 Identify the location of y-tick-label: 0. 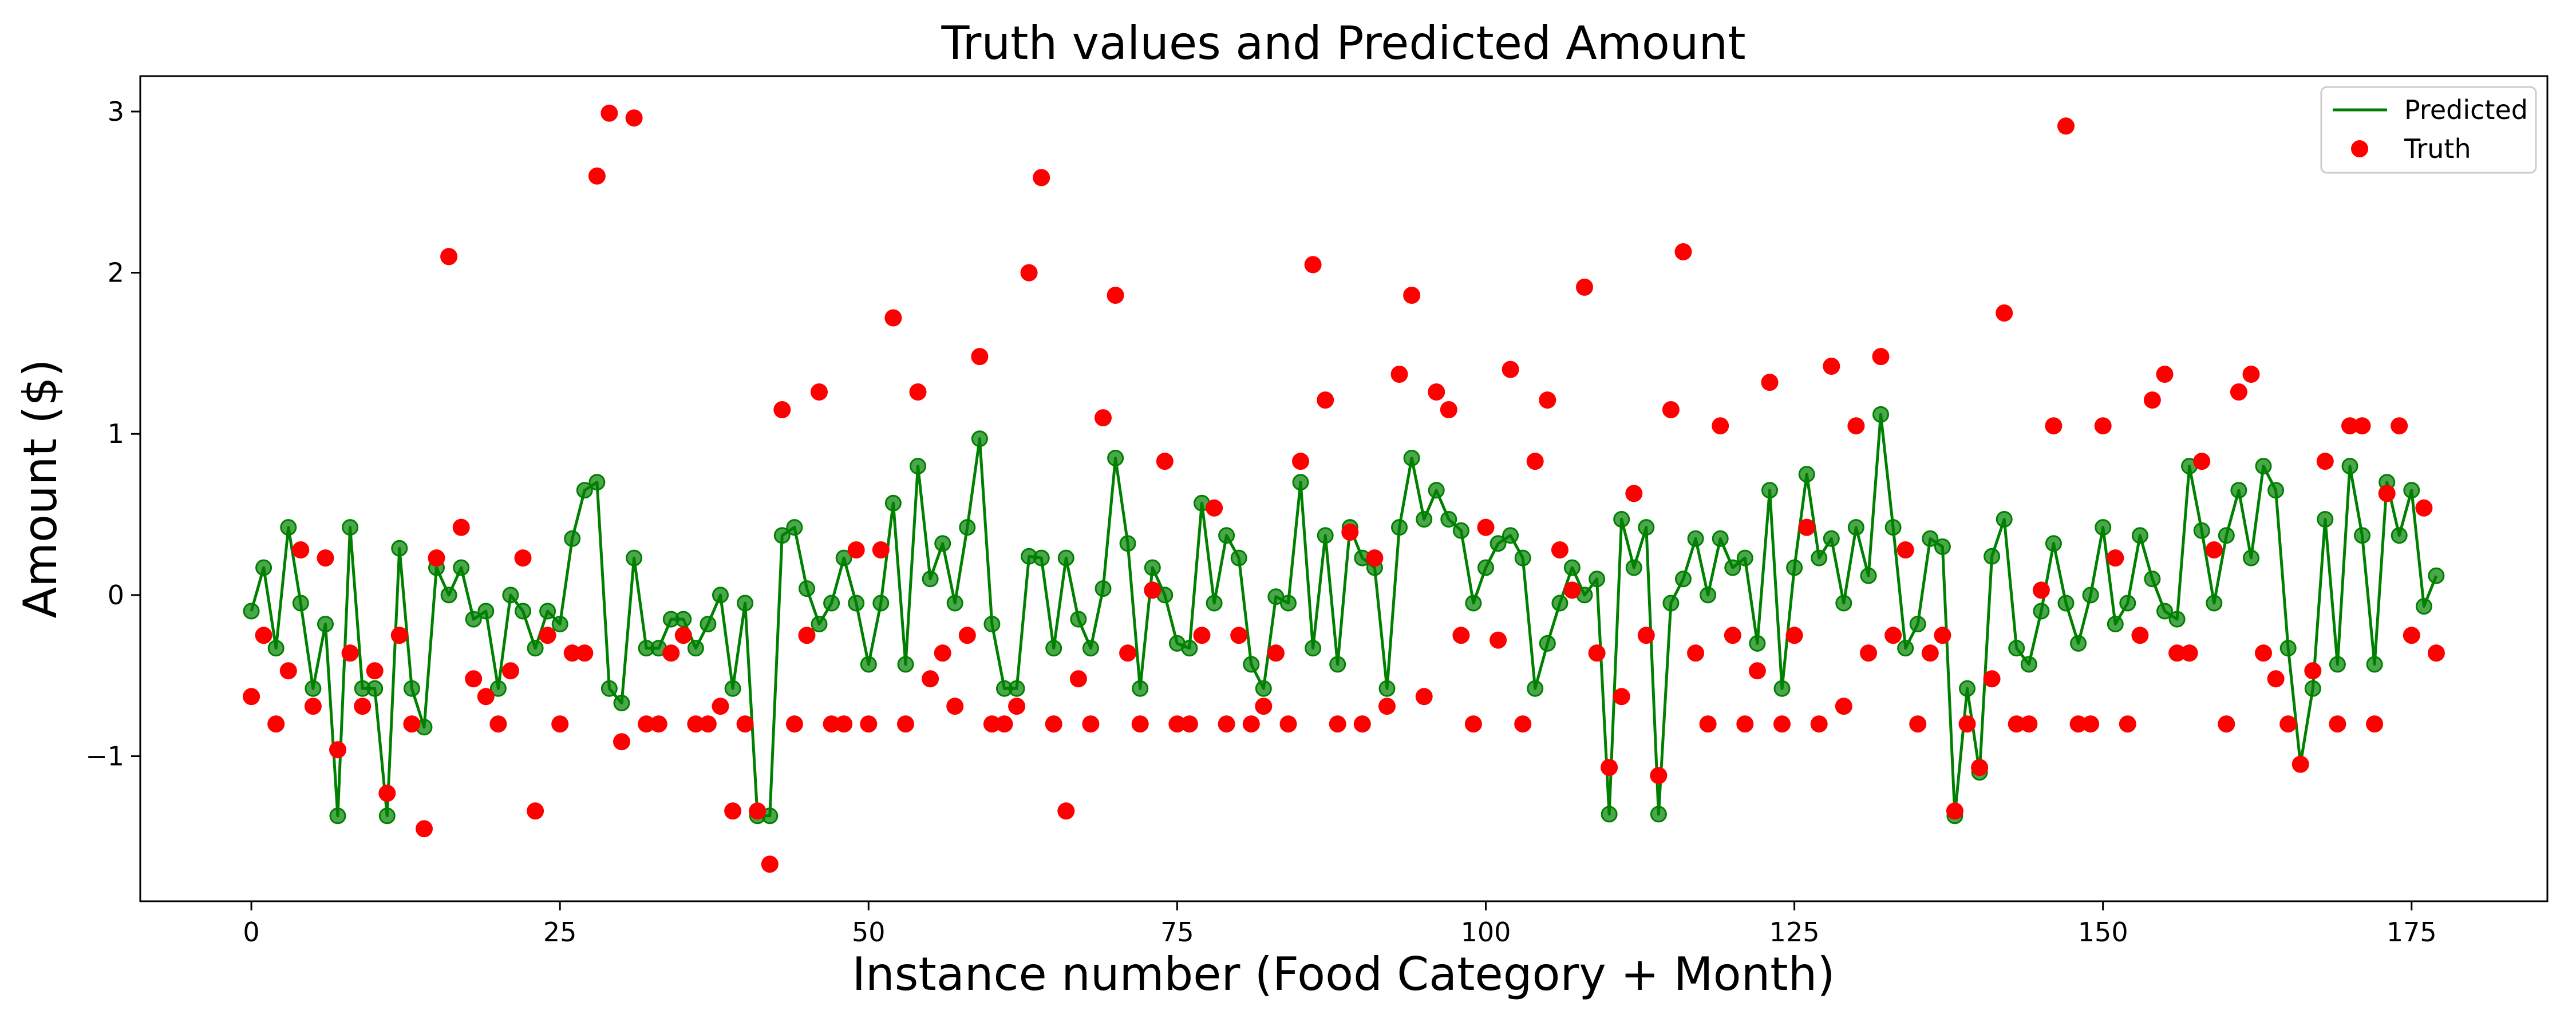
(116, 595).